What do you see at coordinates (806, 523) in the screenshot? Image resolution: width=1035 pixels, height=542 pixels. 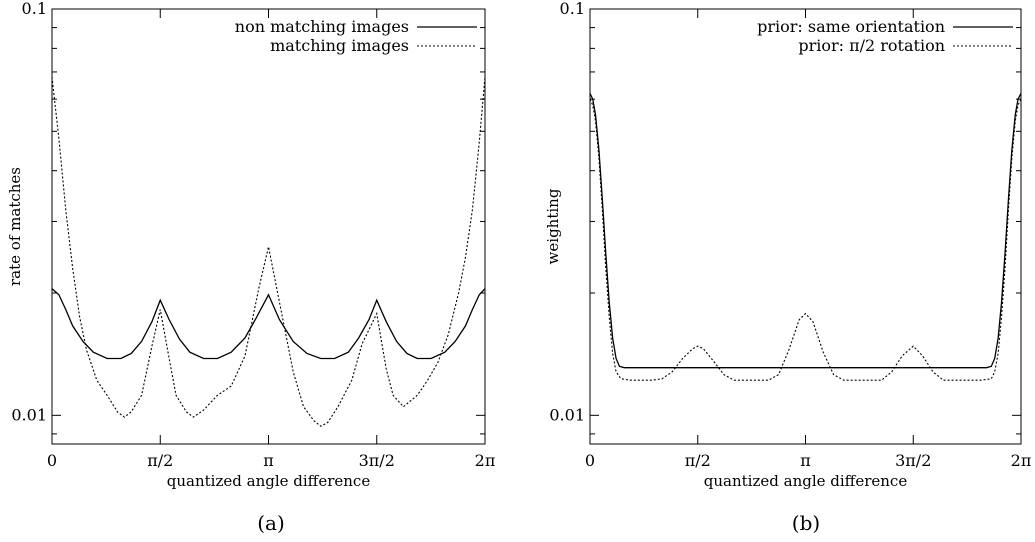 I see `chart-caption: (b)` at bounding box center [806, 523].